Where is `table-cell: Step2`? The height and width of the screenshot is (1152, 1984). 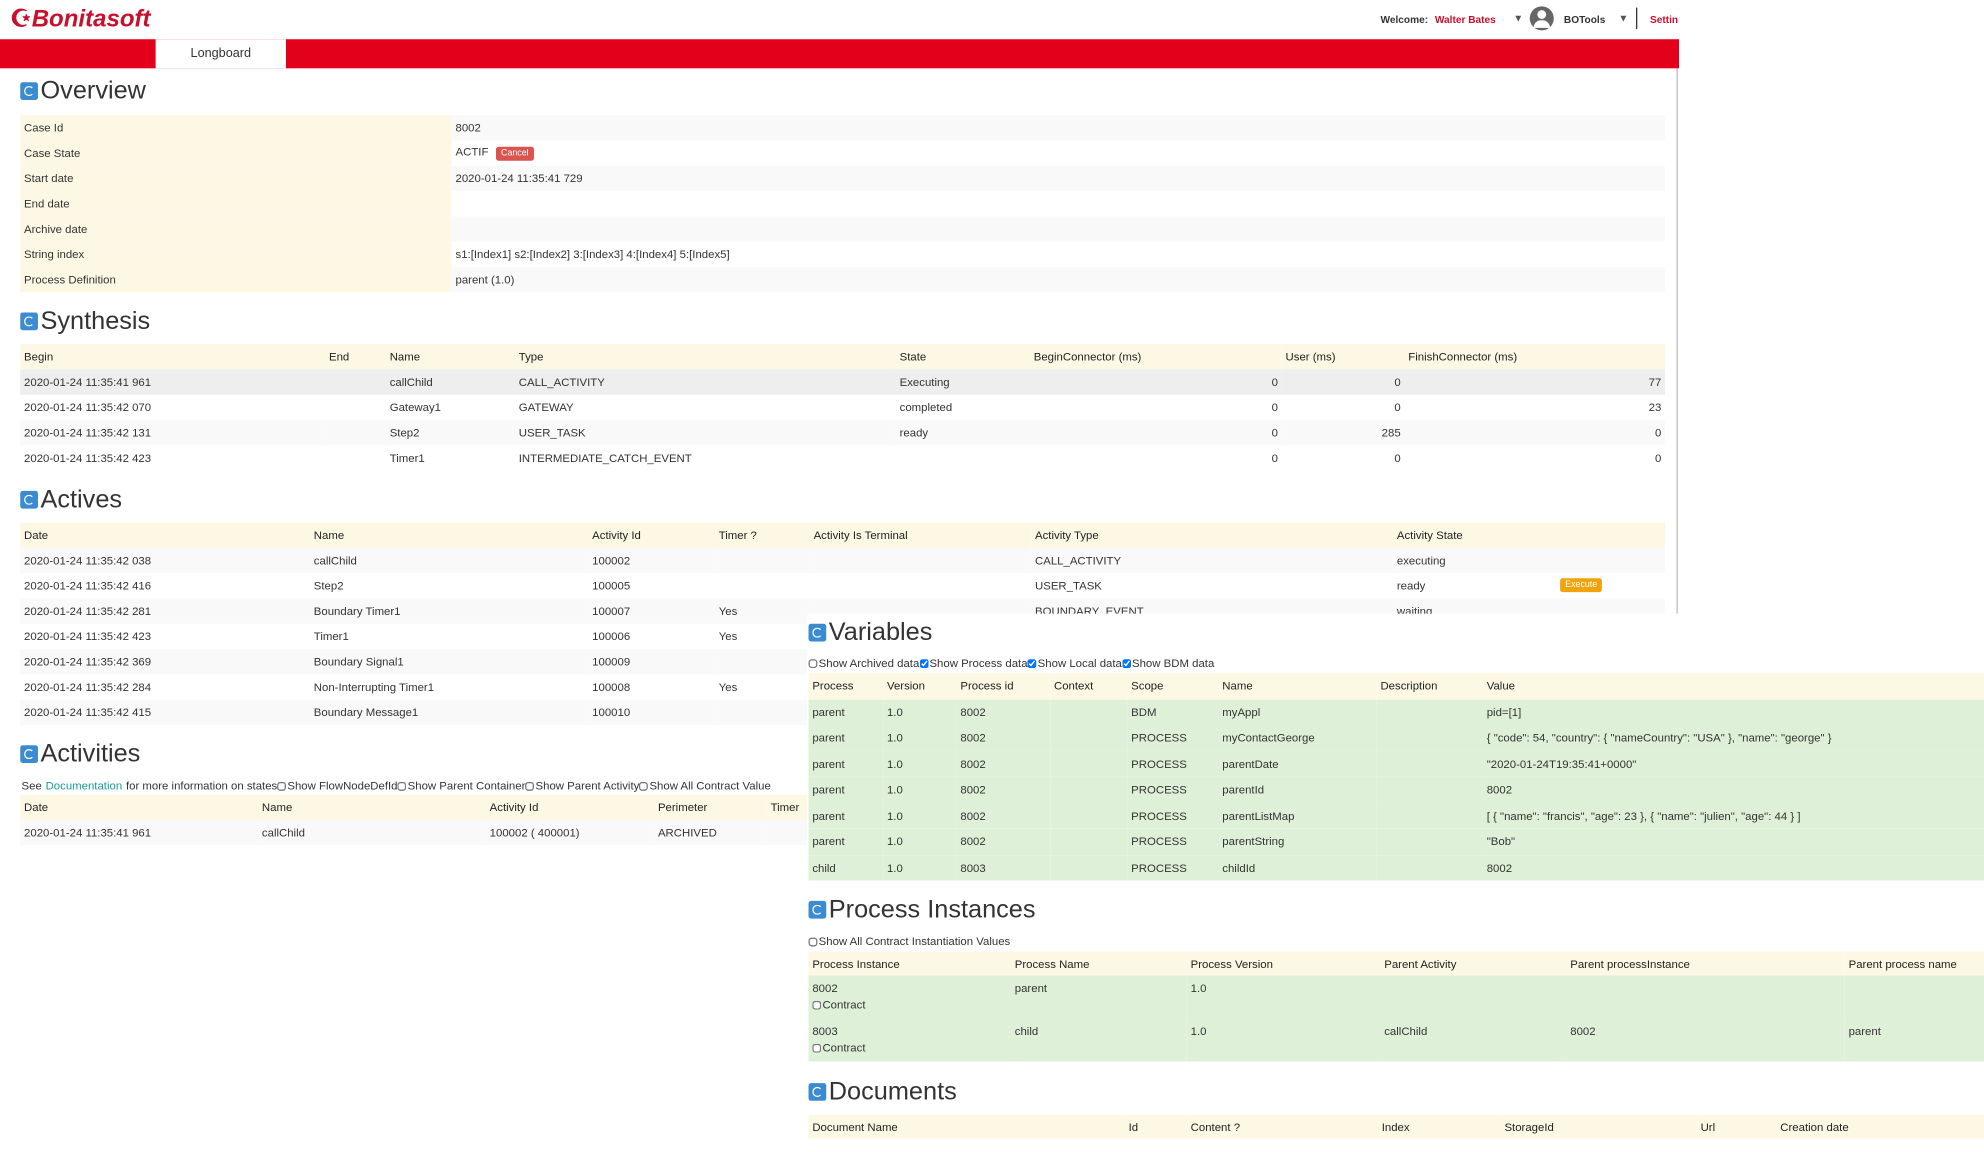 table-cell: Step2 is located at coordinates (450, 433).